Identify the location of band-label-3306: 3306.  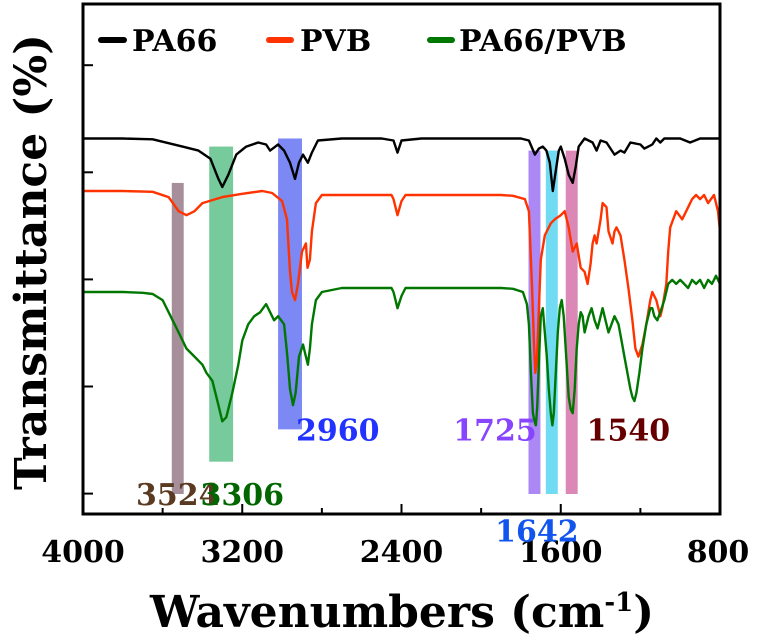
(243, 495).